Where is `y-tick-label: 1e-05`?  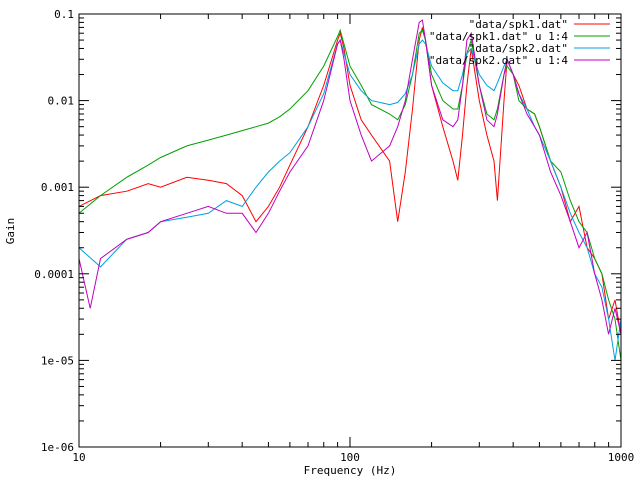 y-tick-label: 1e-05 is located at coordinates (57, 360).